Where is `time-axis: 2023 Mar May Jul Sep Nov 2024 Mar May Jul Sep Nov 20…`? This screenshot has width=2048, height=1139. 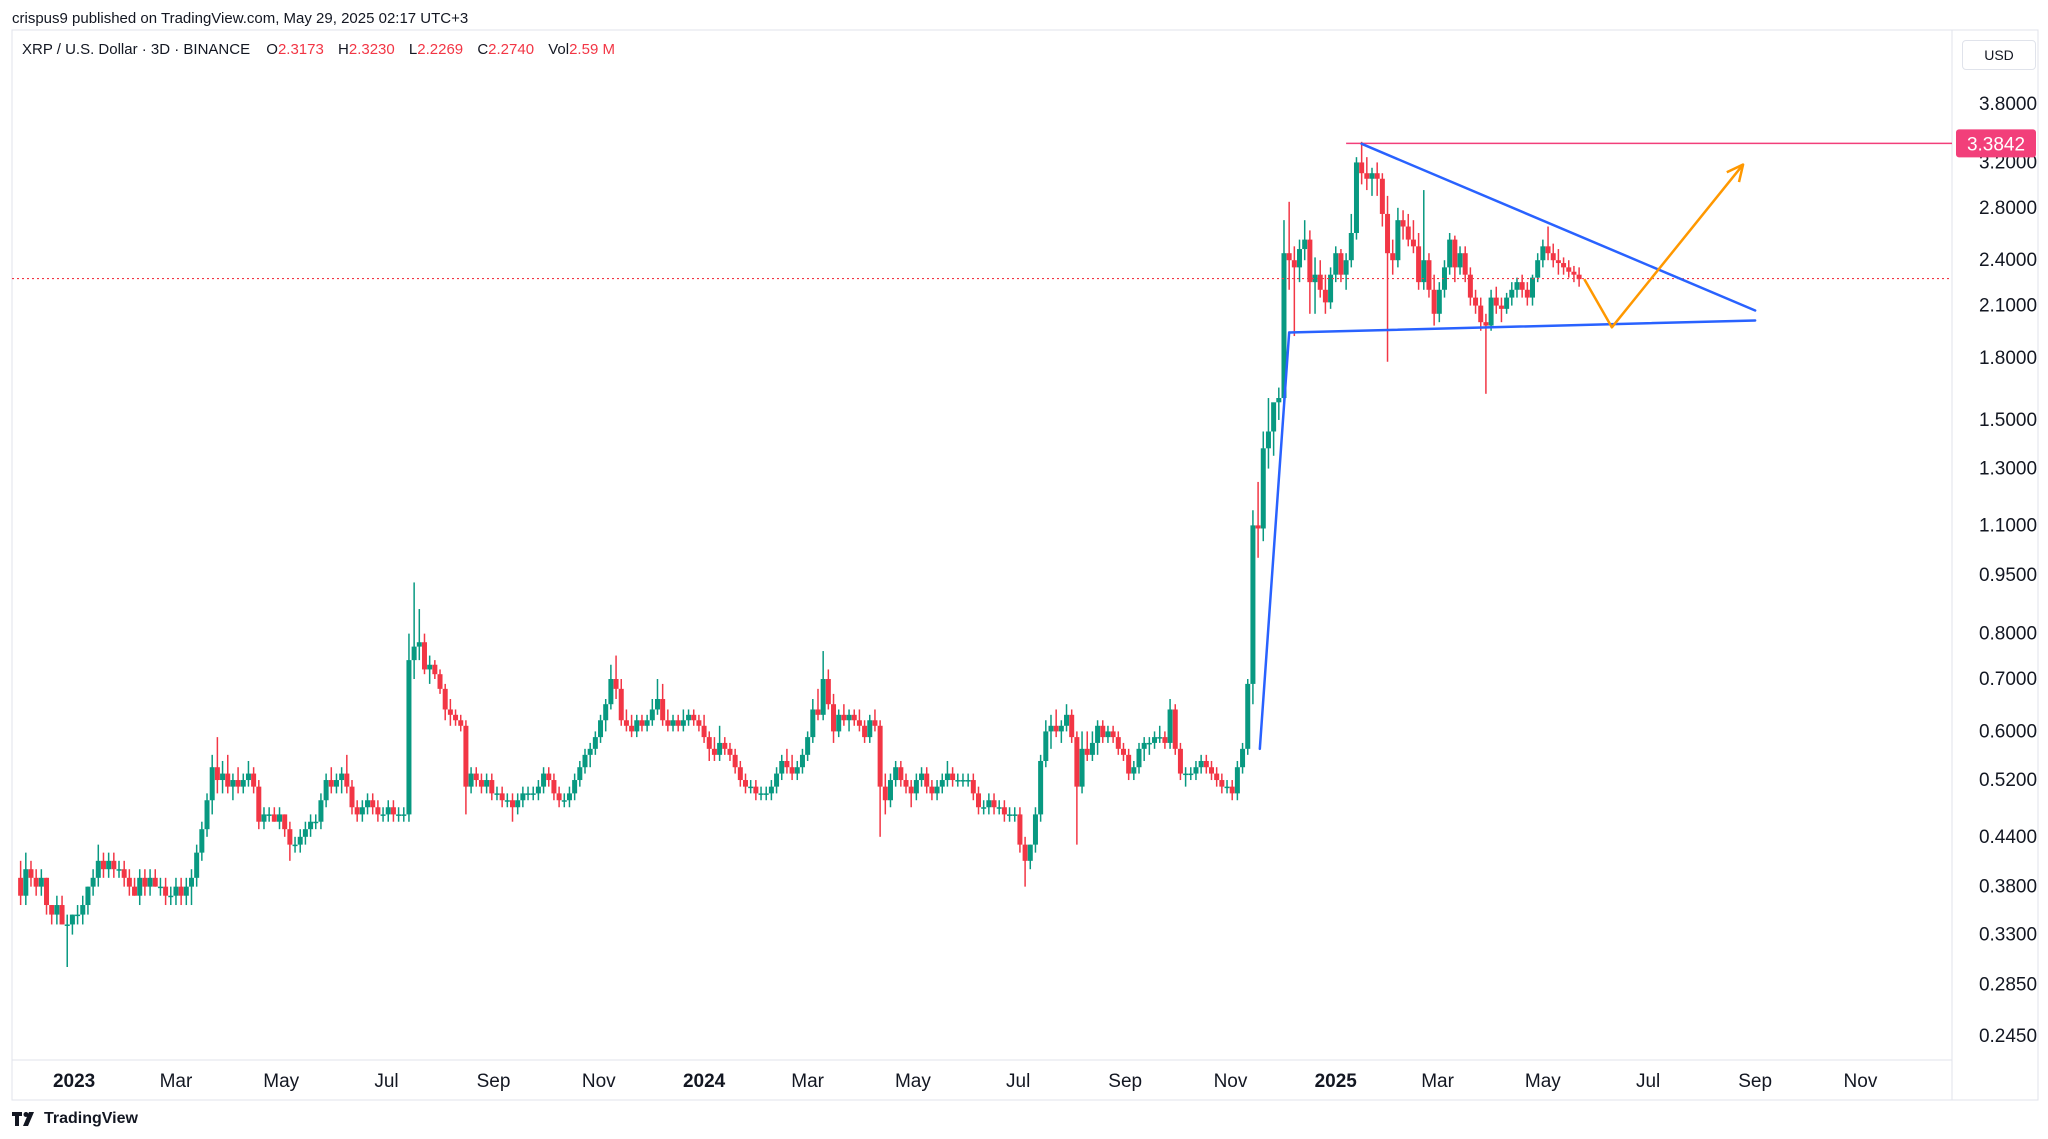
time-axis: 2023 Mar May Jul Sep Nov 2024 Mar May Jul Sep Nov 20… is located at coordinates (965, 1081).